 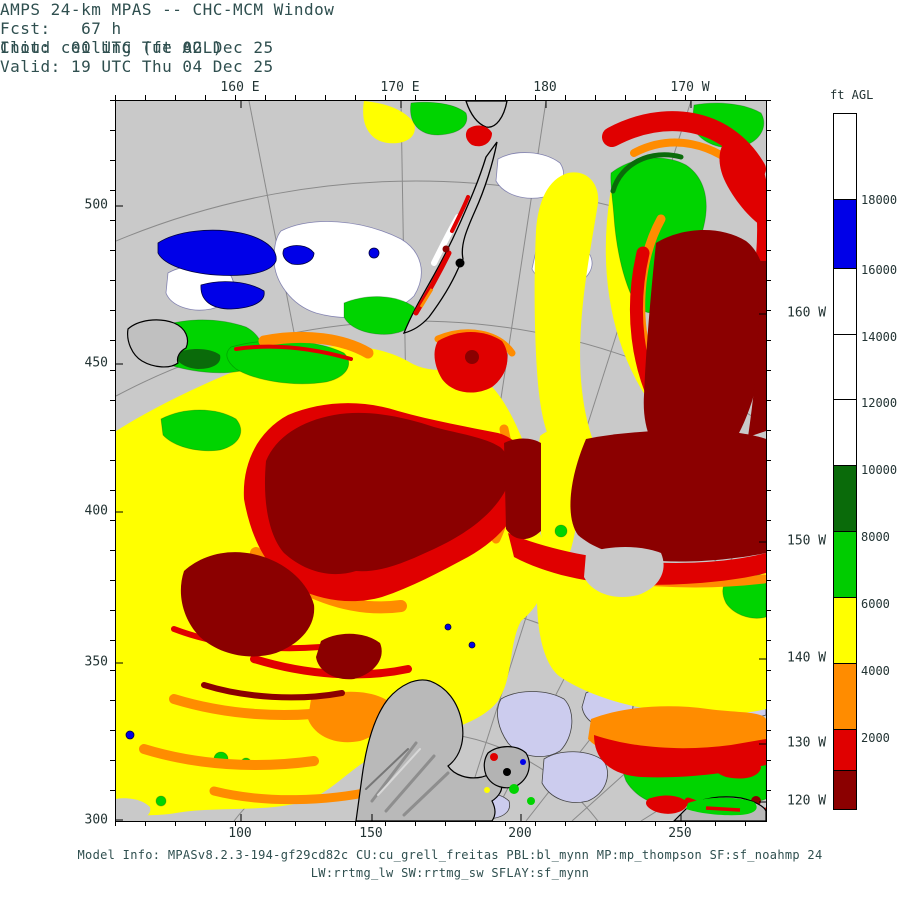 What do you see at coordinates (440, 823) in the screenshot?
I see `bottom-axis-ticks` at bounding box center [440, 823].